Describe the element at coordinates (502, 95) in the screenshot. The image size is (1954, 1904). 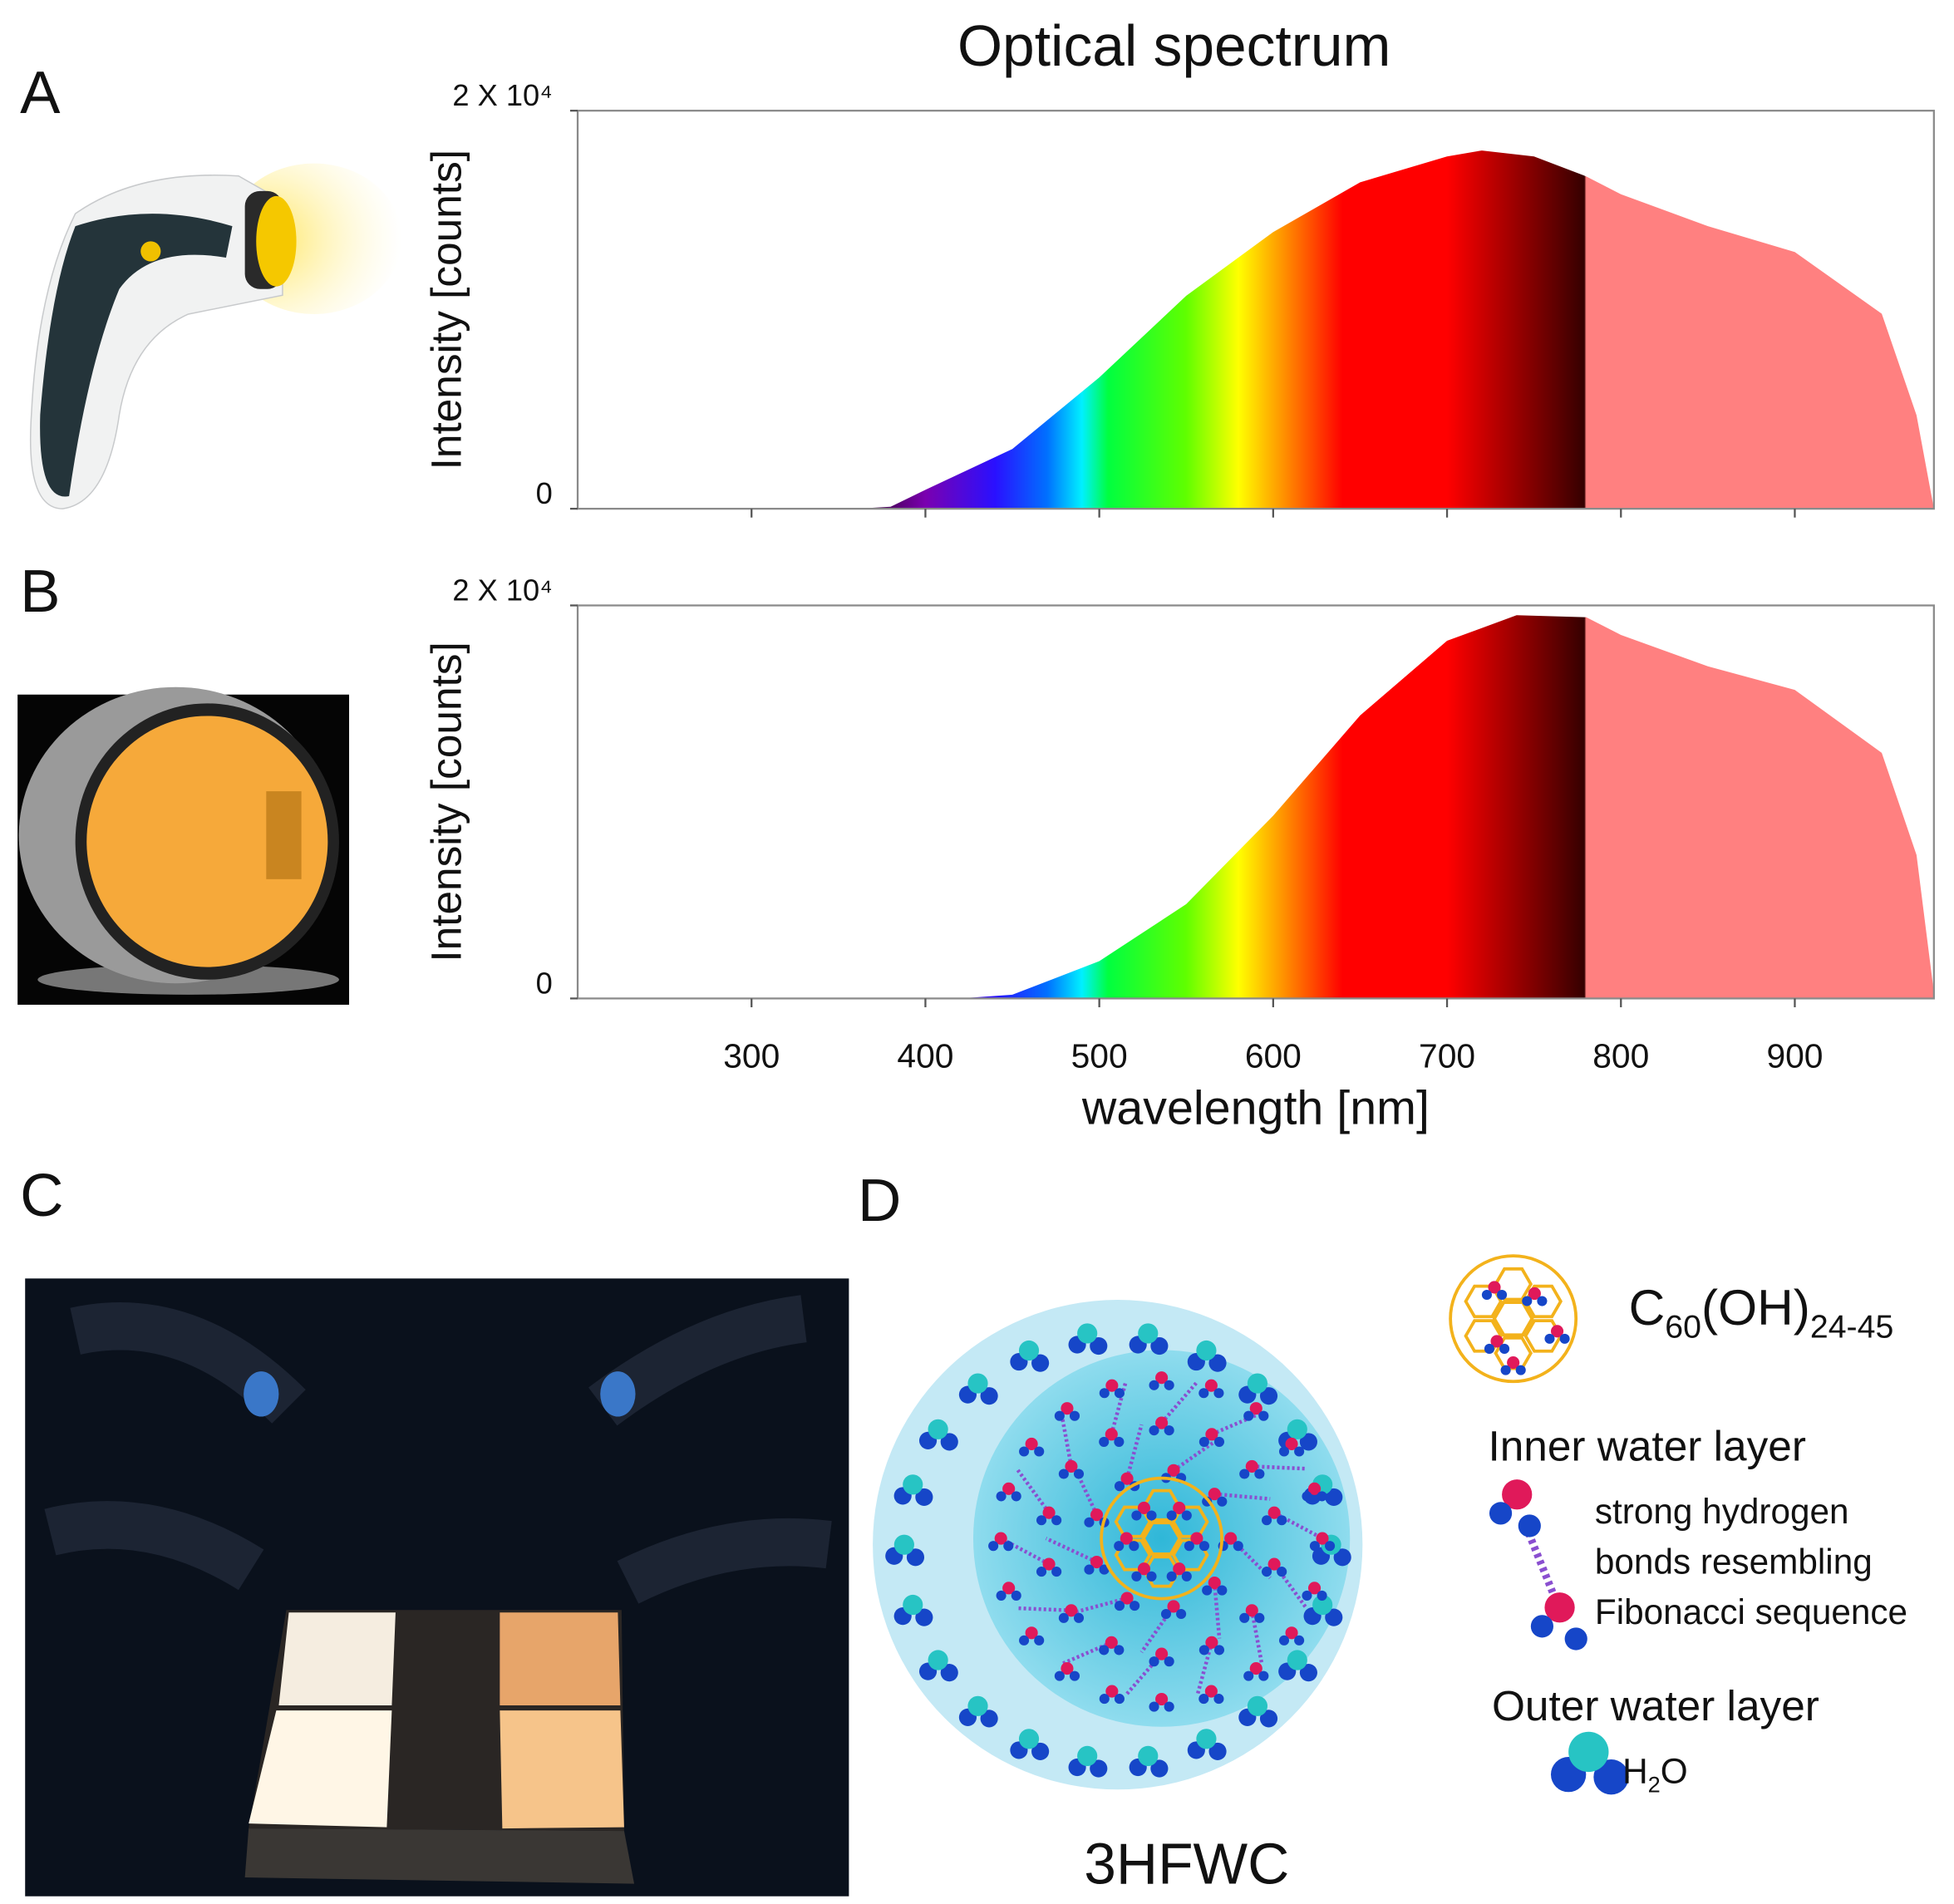
I see `y-tick-label: 2 X 10⁴` at that location.